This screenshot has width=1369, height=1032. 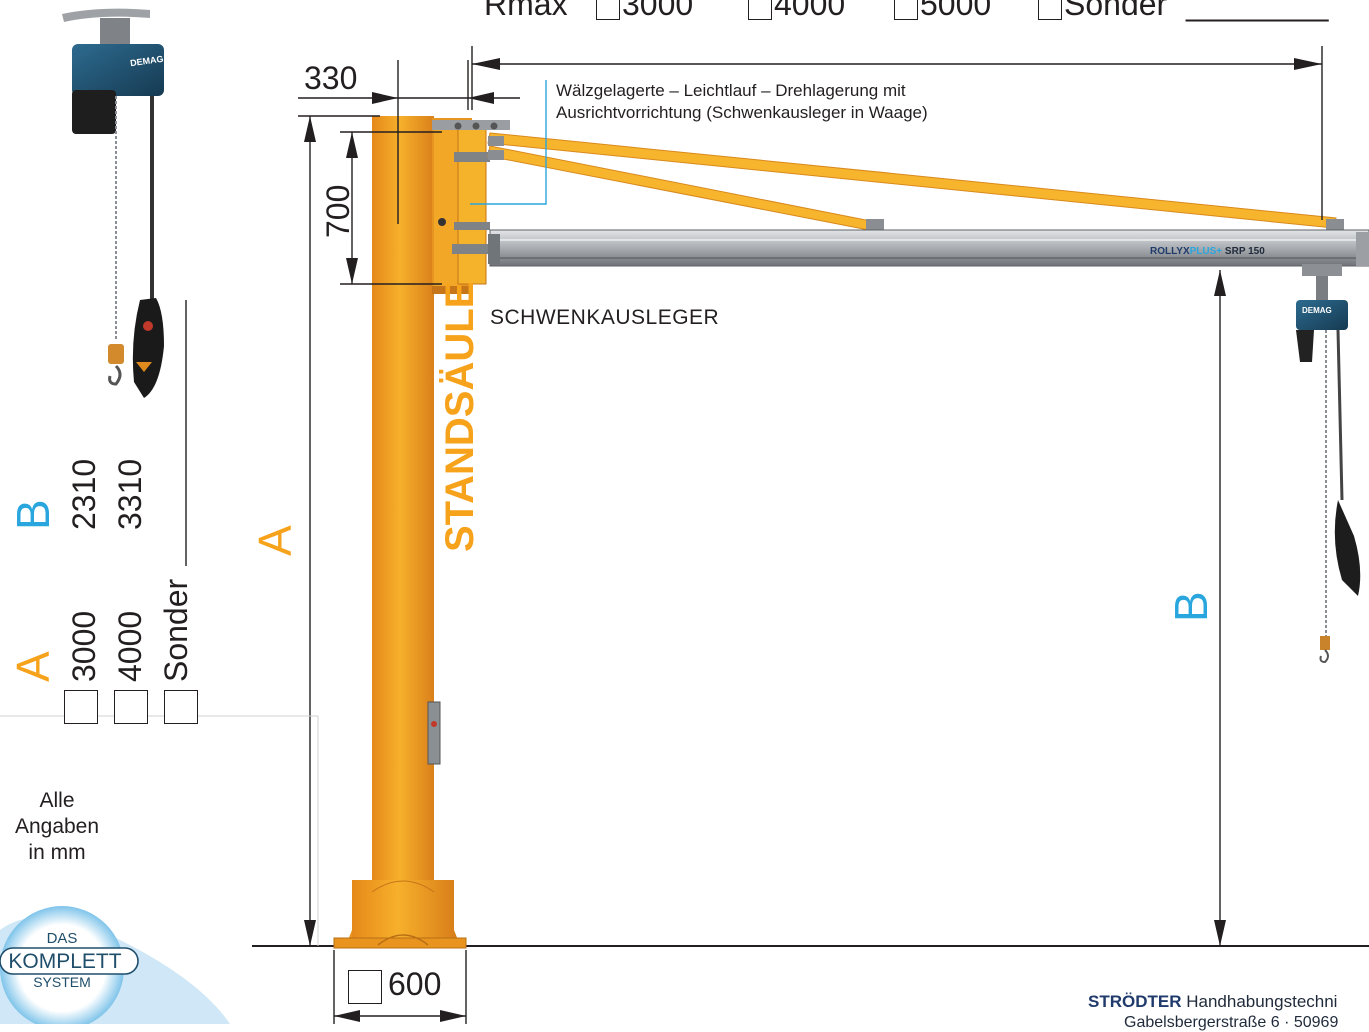 I want to click on komplett-system-badge, so click(x=115, y=965).